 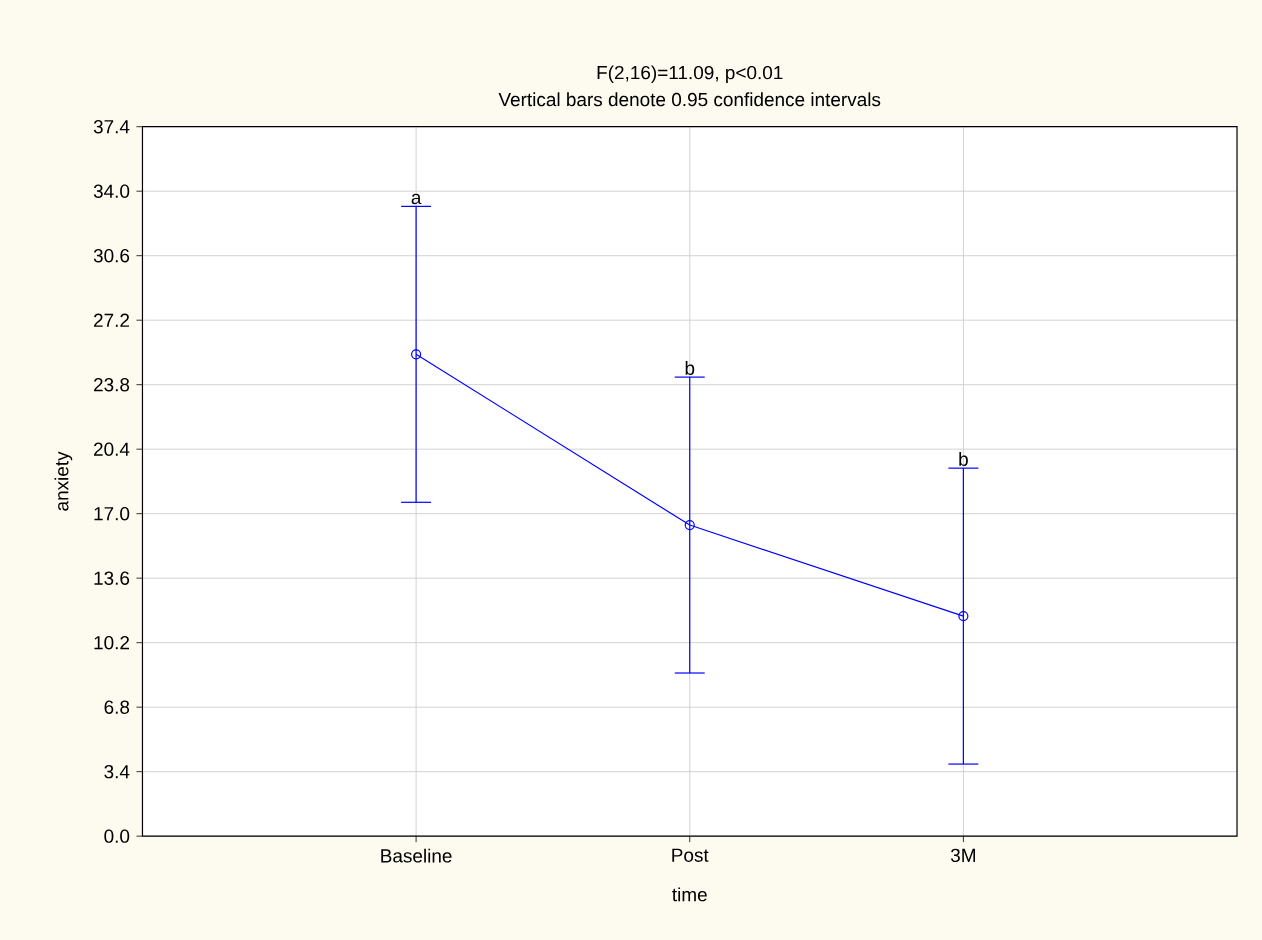 What do you see at coordinates (111, 642) in the screenshot?
I see `y-tick-label: 10.2` at bounding box center [111, 642].